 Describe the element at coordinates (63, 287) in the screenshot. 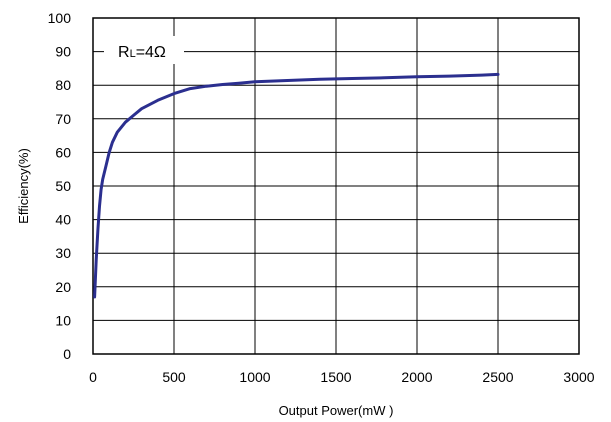

I see `y-tick-label: 20` at that location.